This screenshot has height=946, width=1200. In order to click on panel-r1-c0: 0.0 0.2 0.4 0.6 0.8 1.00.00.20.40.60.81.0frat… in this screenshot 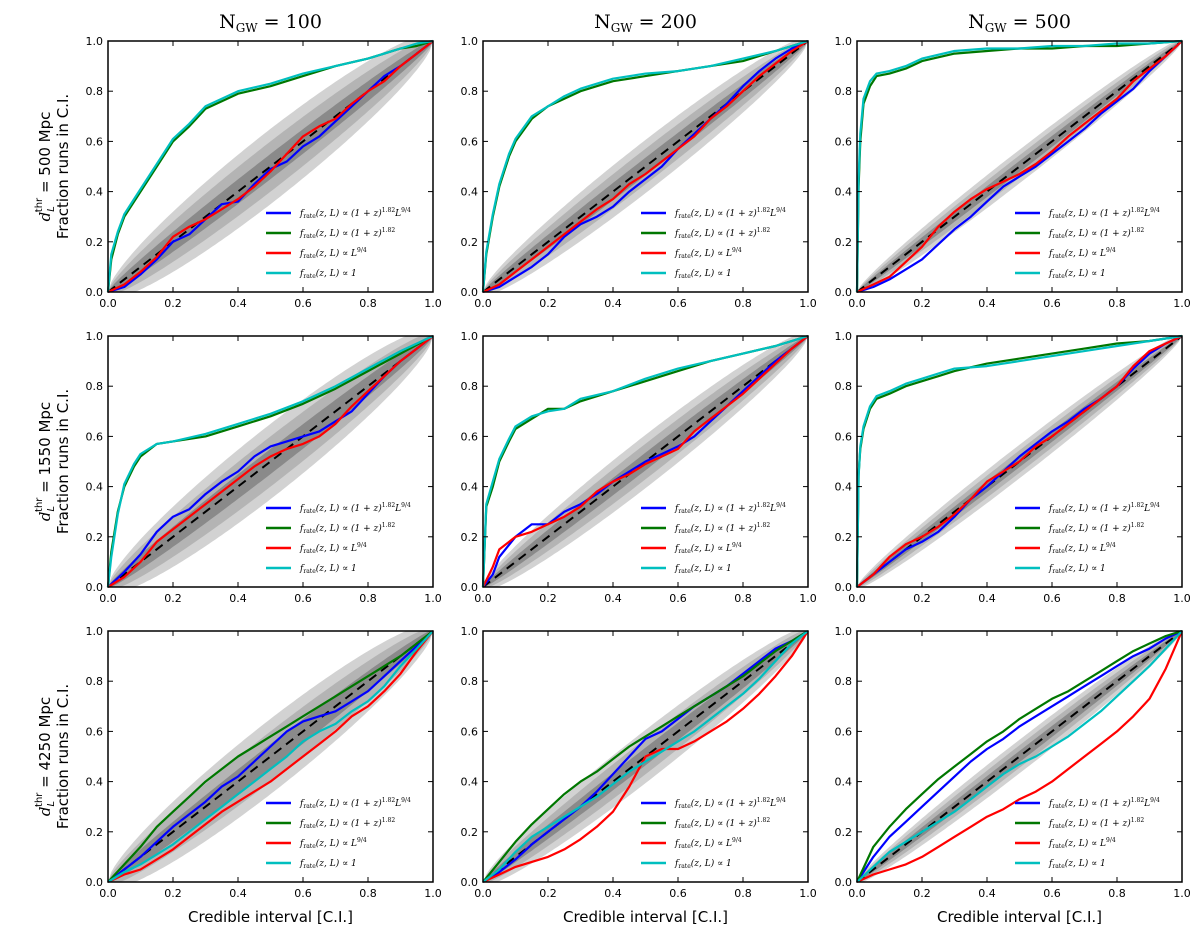, I will do `click(264, 467)`.